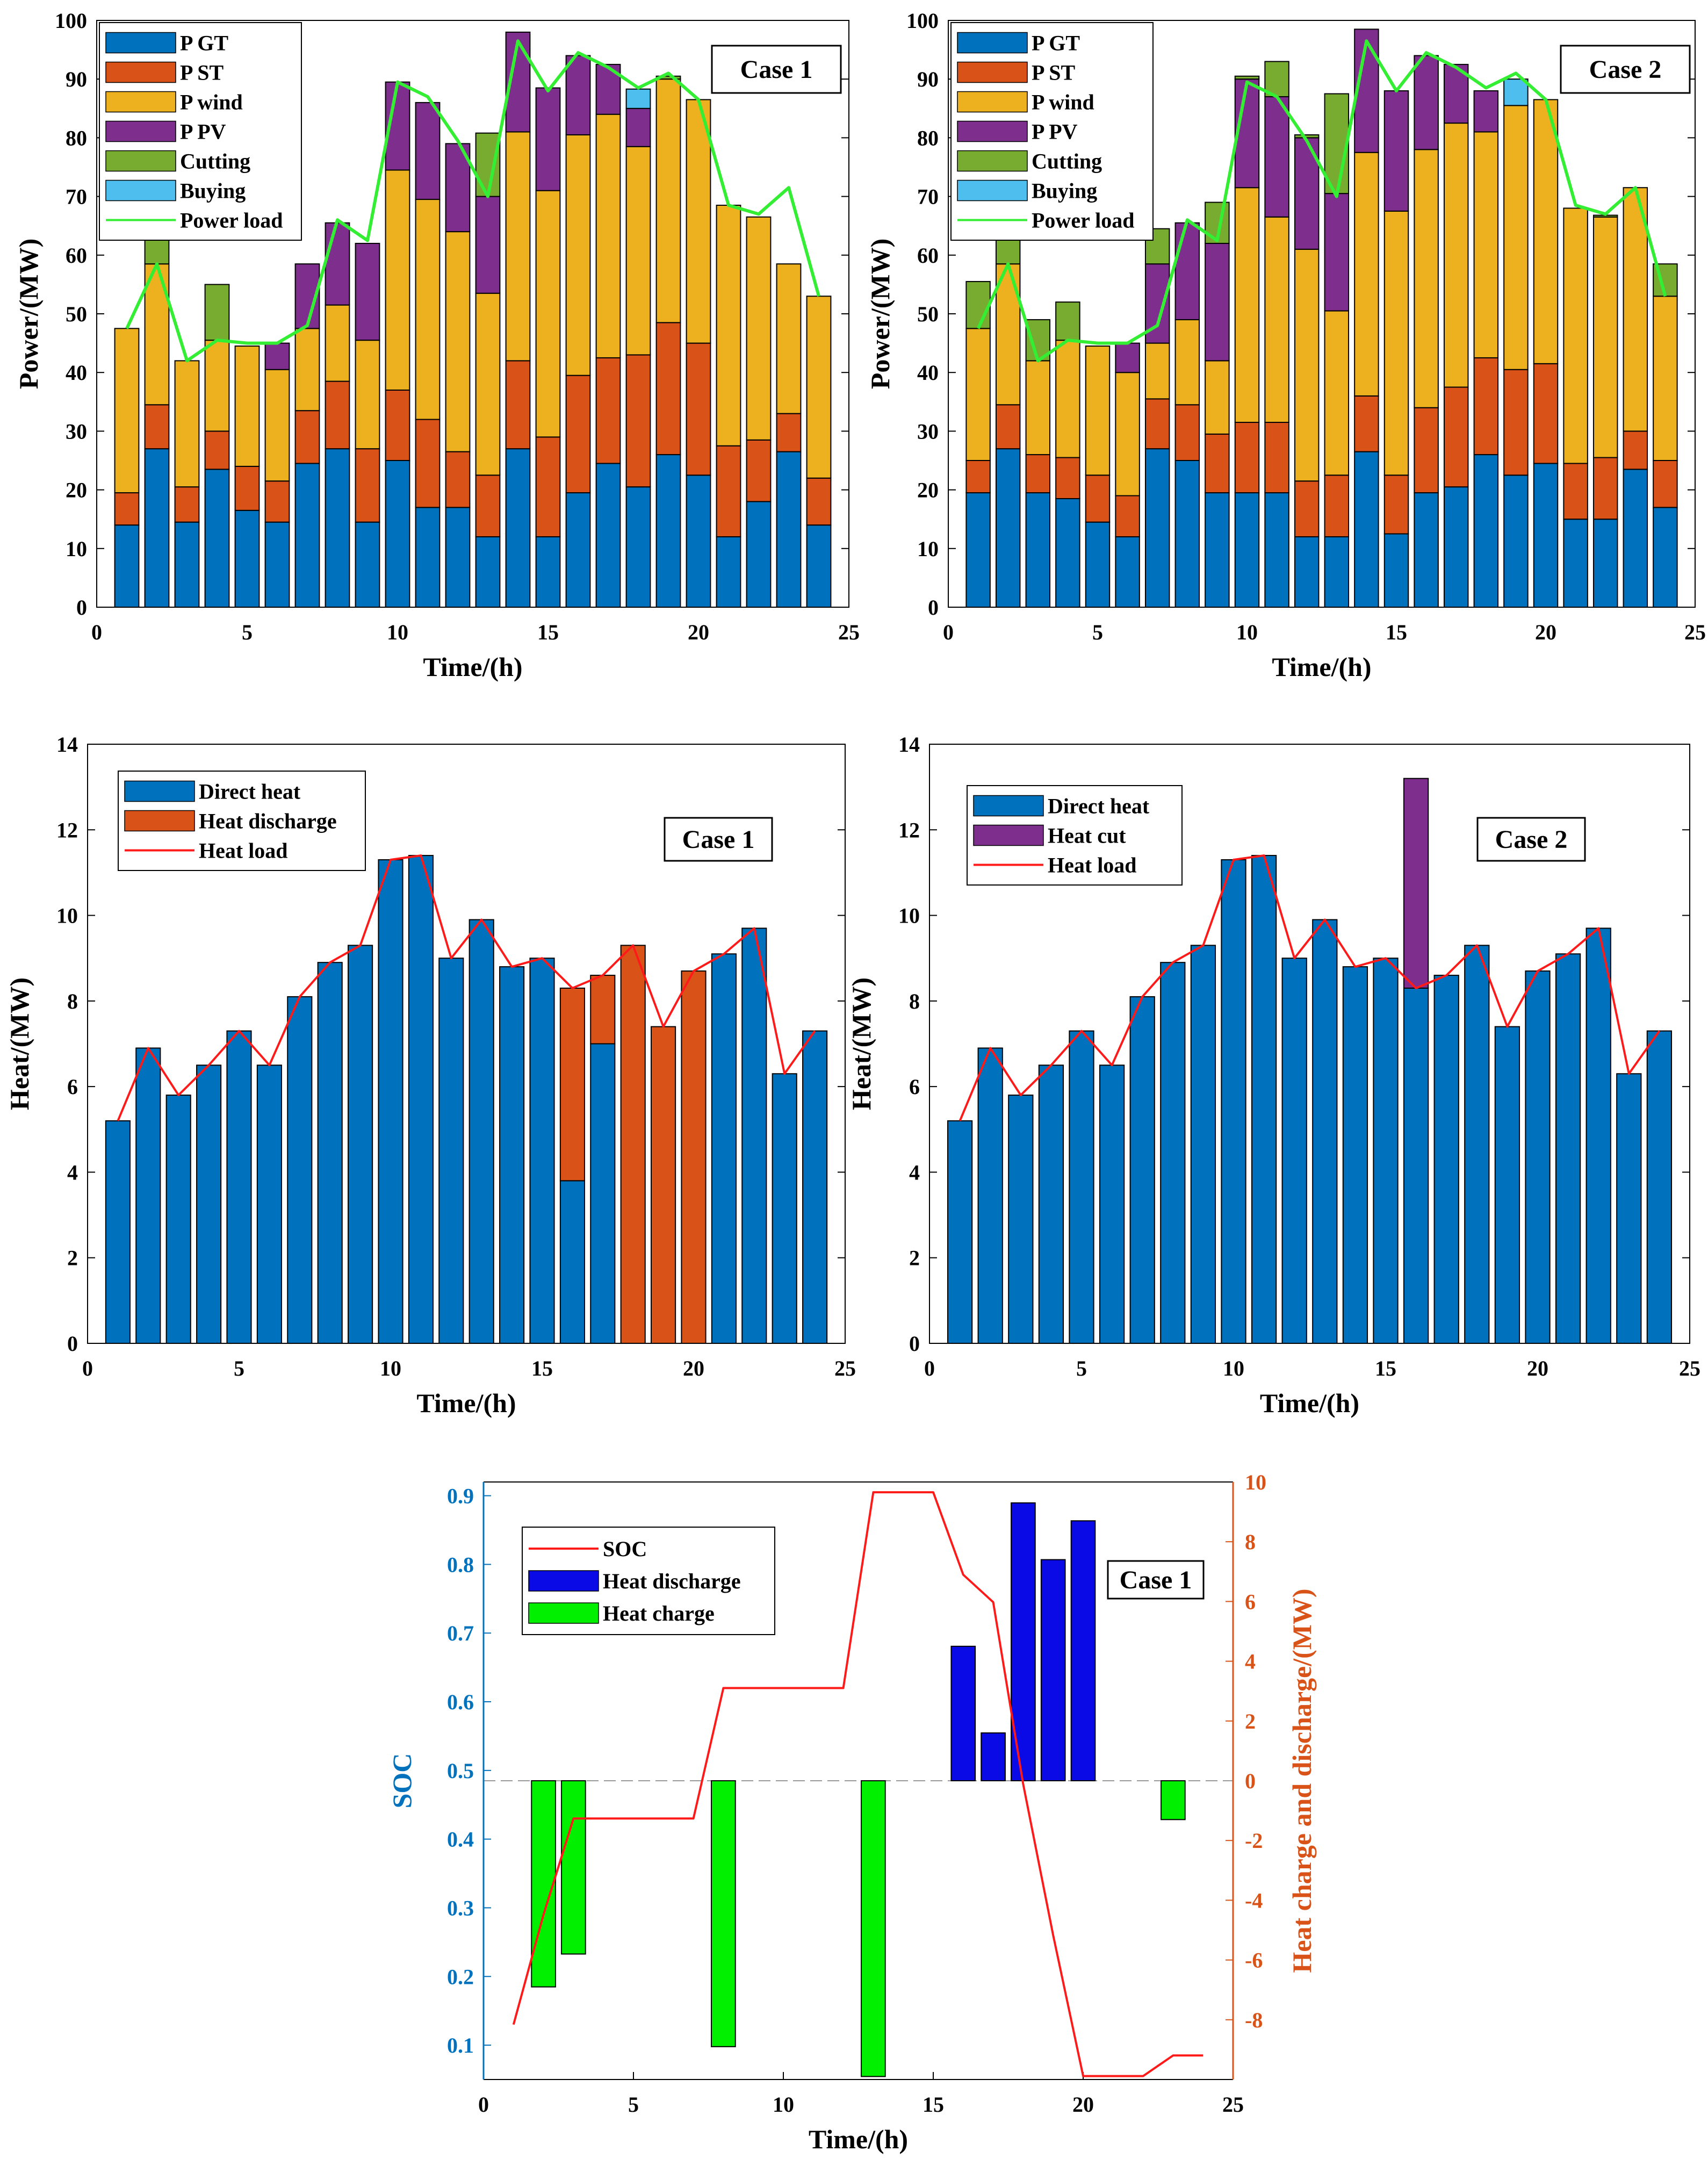  I want to click on soc-case1-bar-heat-discharge, so click(963, 1713).